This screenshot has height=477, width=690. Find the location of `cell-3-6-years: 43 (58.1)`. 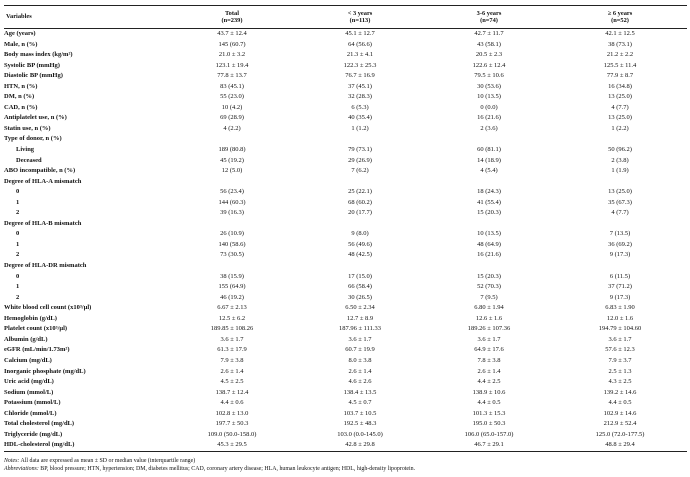

cell-3-6-years: 43 (58.1) is located at coordinates (489, 44).